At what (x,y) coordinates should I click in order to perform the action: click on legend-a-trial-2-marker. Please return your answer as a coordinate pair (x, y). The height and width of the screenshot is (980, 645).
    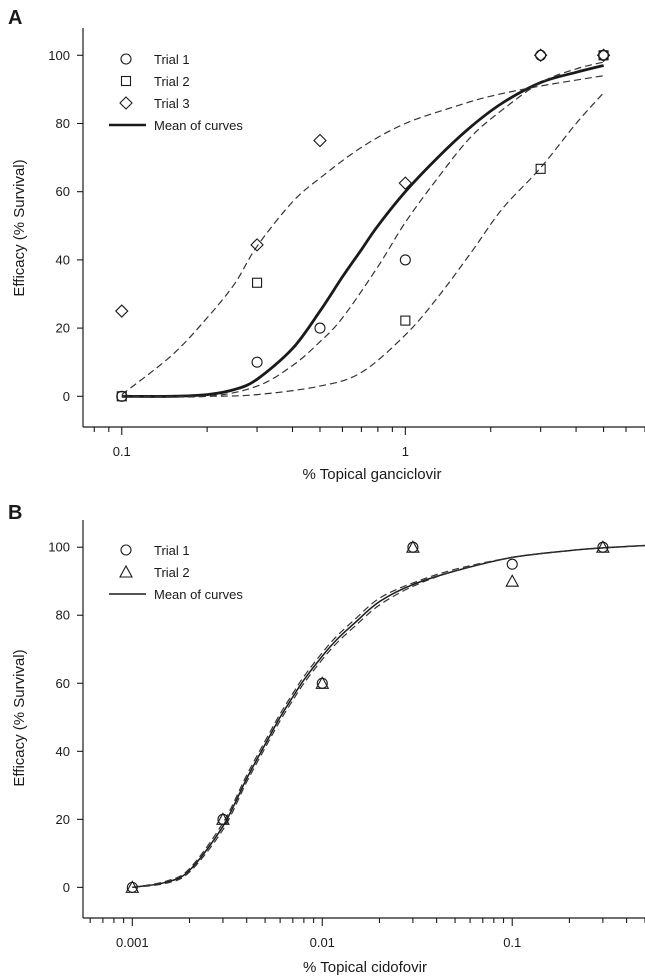
    Looking at the image, I should click on (126, 81).